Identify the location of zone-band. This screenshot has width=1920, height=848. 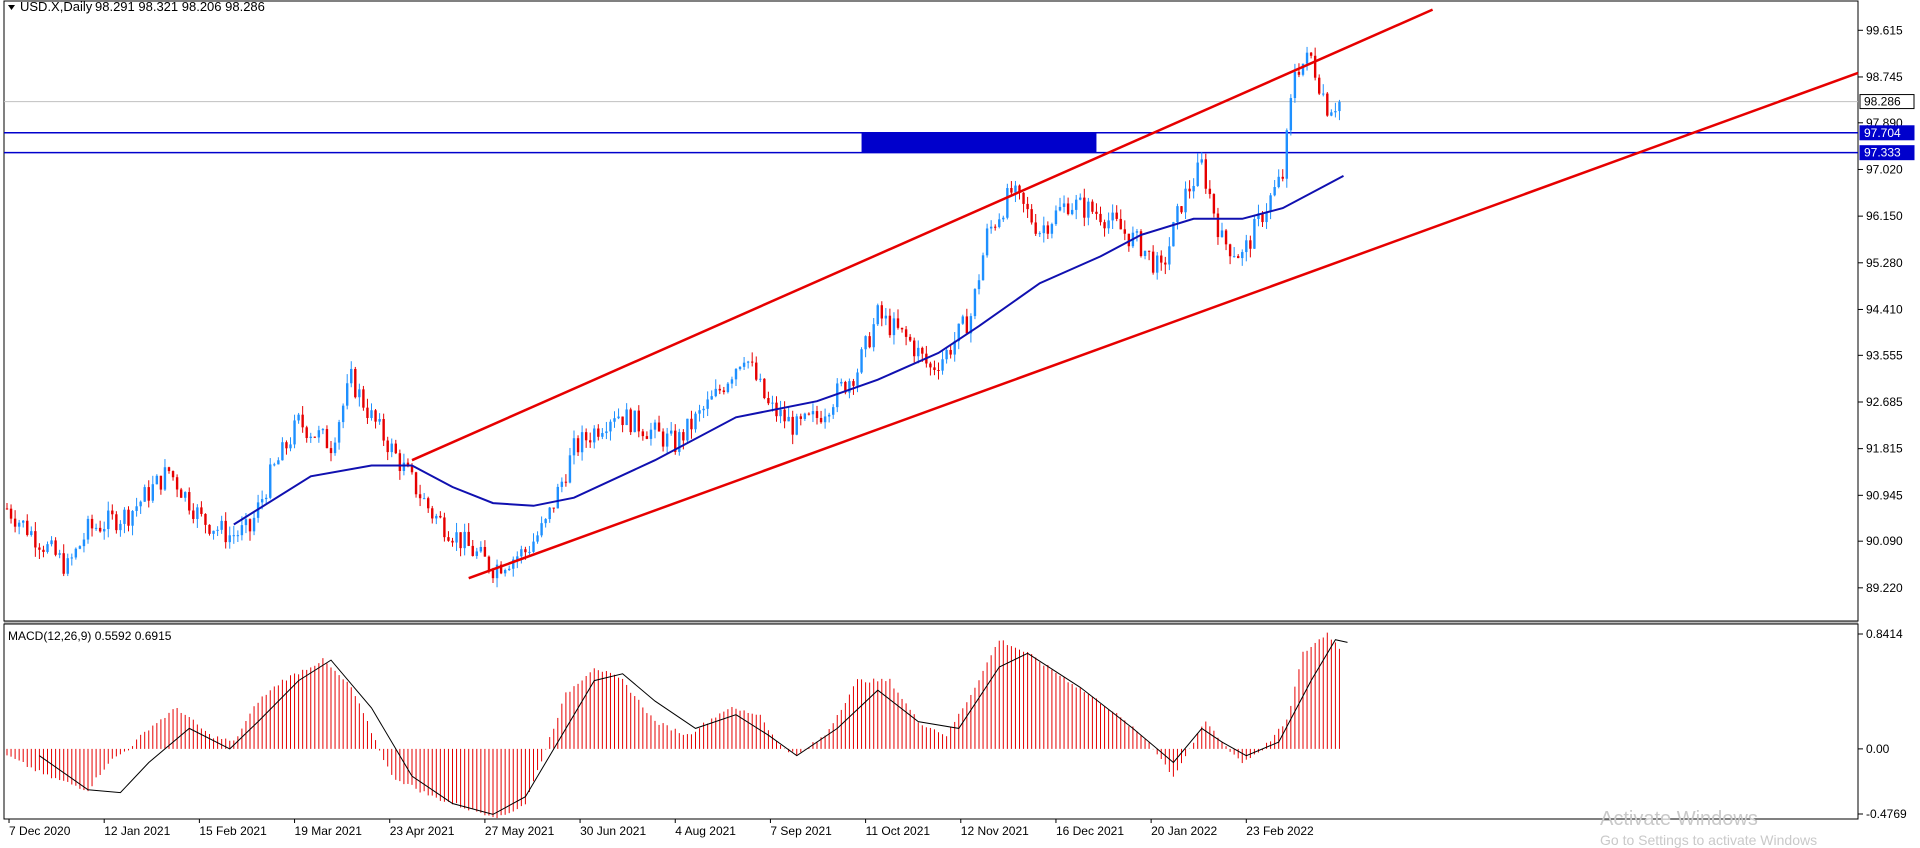
(979, 142).